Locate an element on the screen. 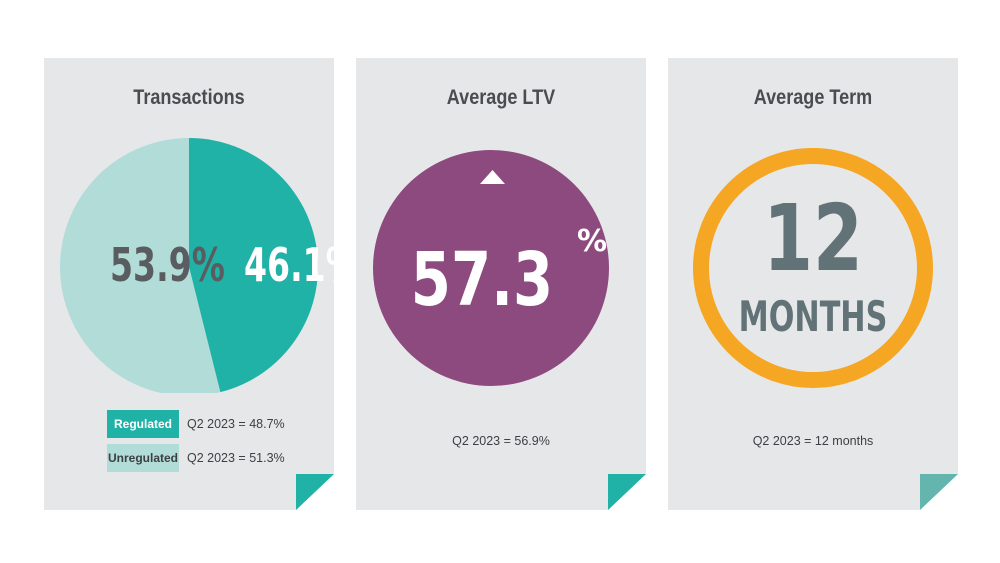 The width and height of the screenshot is (1000, 563). legend-item-regulated: Regulated Q2 2023 = 48.7% is located at coordinates (196, 424).